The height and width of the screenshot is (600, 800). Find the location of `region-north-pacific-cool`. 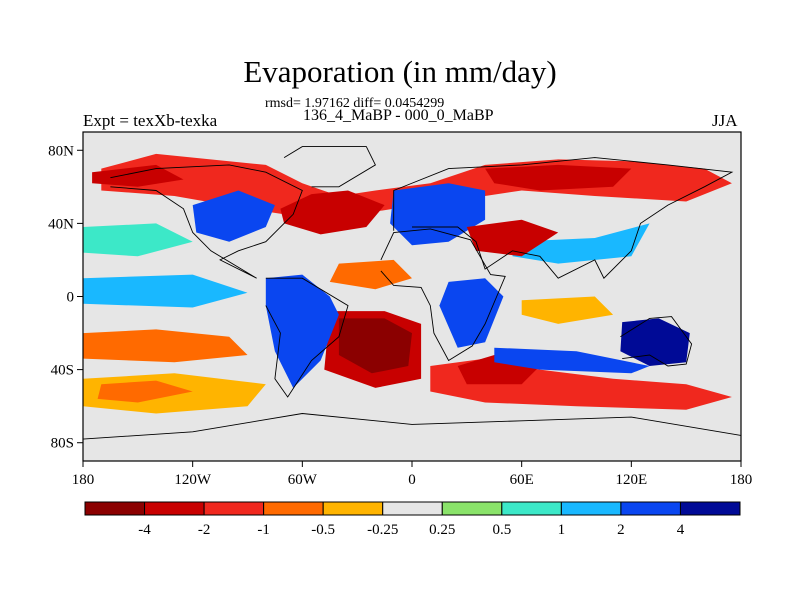

region-north-pacific-cool is located at coordinates (138, 240).